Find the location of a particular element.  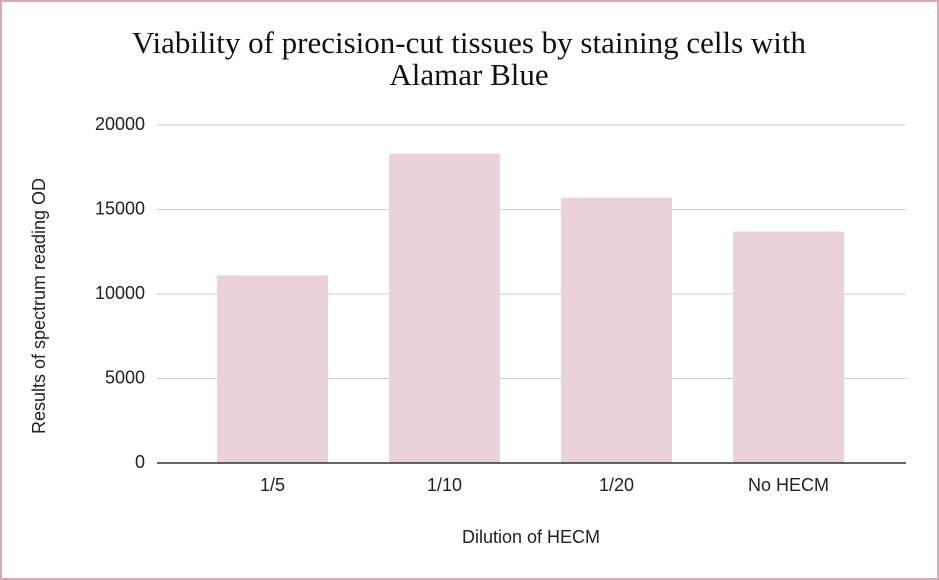

y-tick-label: 10000 is located at coordinates (120, 293).